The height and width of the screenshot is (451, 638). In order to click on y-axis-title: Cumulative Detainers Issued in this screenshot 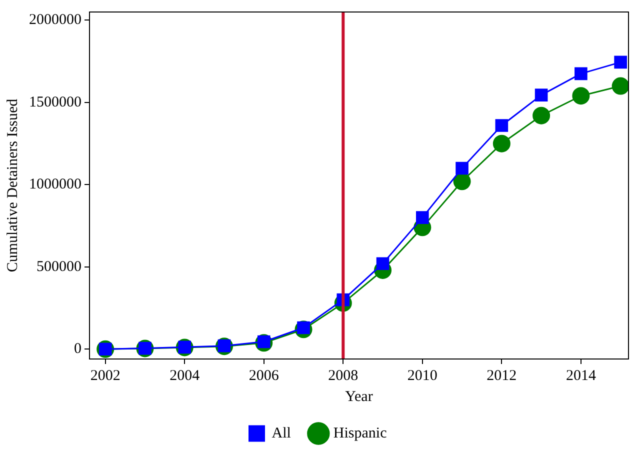, I will do `click(12, 185)`.